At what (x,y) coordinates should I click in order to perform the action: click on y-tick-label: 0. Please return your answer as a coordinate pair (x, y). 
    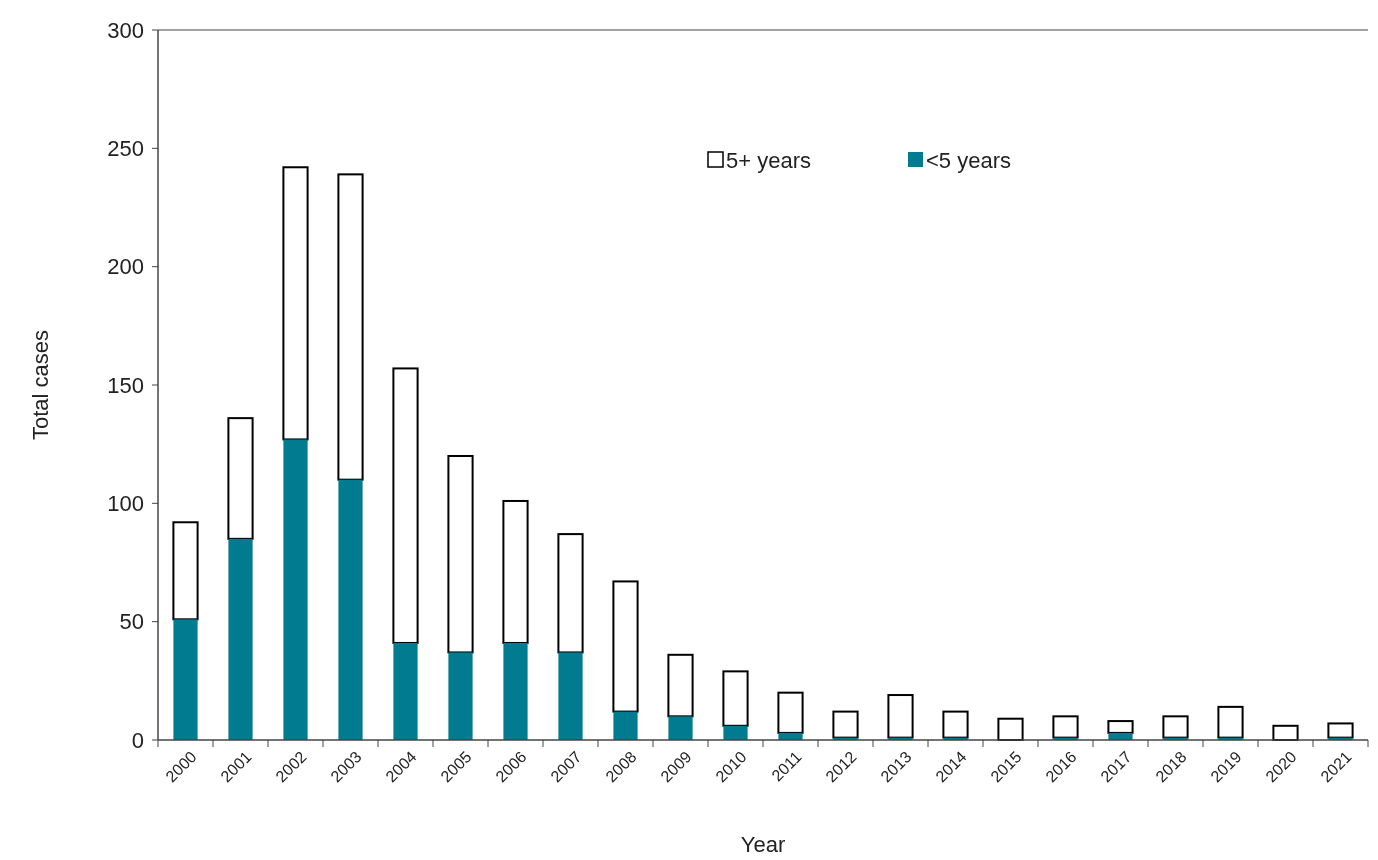
    Looking at the image, I should click on (137, 740).